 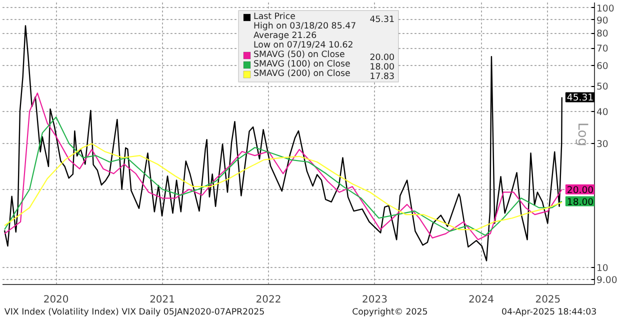 I want to click on annotation: 20.00, so click(x=382, y=58).